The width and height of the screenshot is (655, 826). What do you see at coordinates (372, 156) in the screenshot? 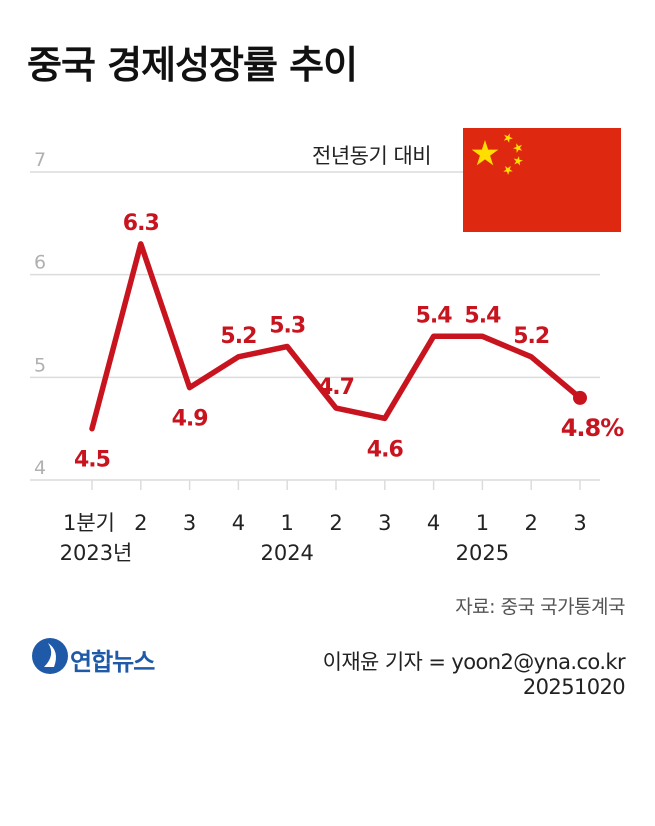
I see `chart-subtitle: 전년동기 대비` at bounding box center [372, 156].